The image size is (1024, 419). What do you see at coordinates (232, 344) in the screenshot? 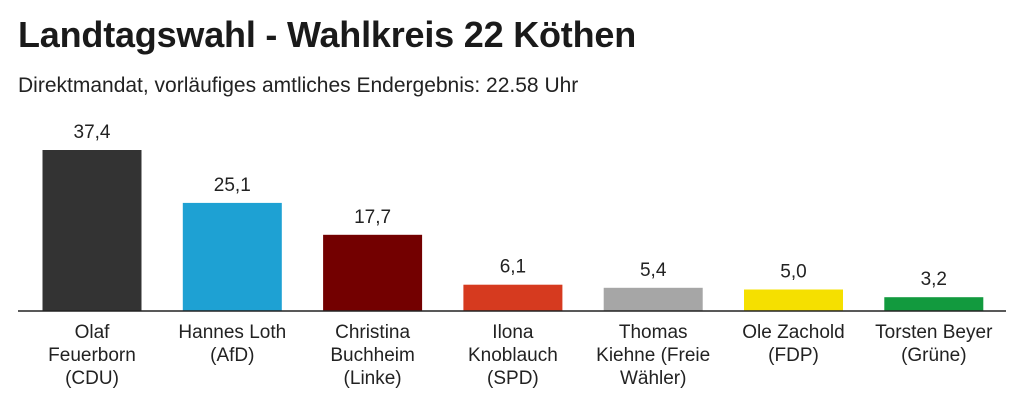
I see `category-label-1: Hannes Loth (AfD)` at bounding box center [232, 344].